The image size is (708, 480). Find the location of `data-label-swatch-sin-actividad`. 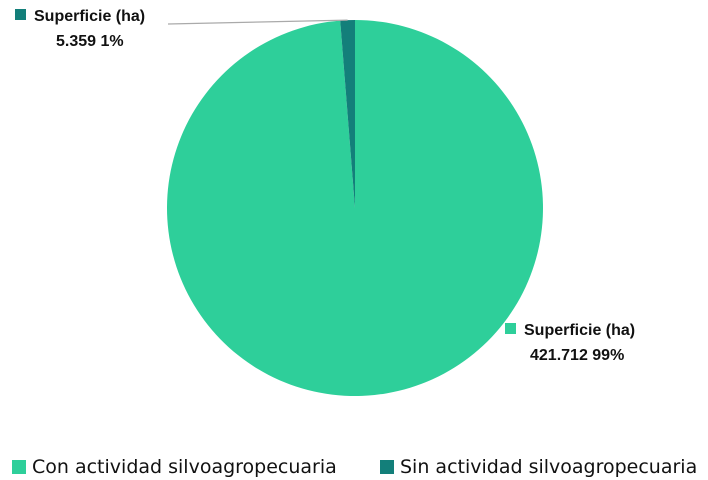

data-label-swatch-sin-actividad is located at coordinates (20, 14).